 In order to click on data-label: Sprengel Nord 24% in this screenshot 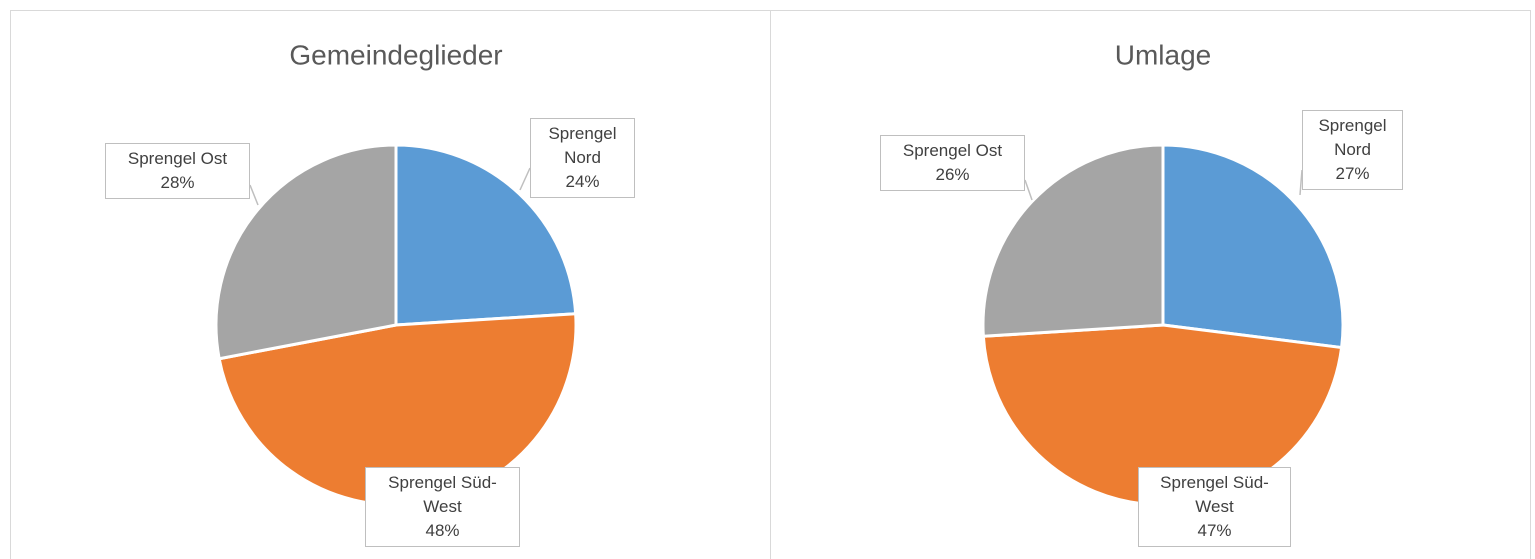, I will do `click(582, 158)`.